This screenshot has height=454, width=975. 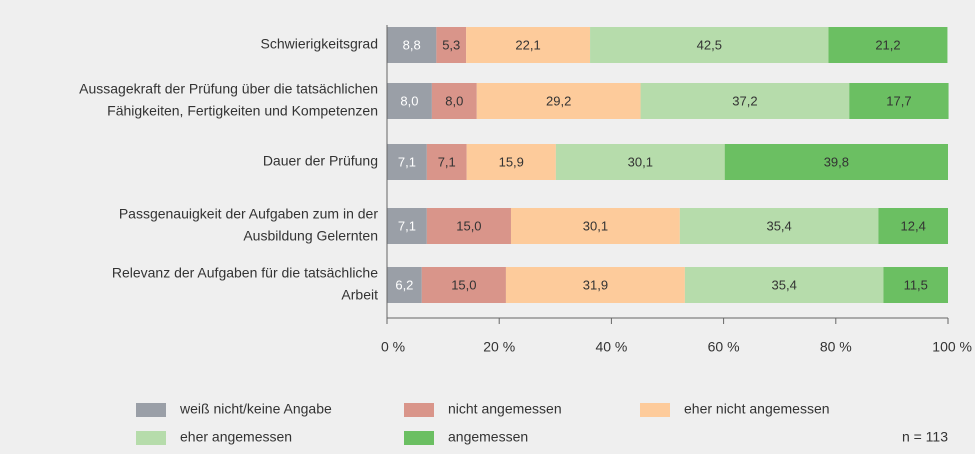 I want to click on data-label: 39,8, so click(x=836, y=161).